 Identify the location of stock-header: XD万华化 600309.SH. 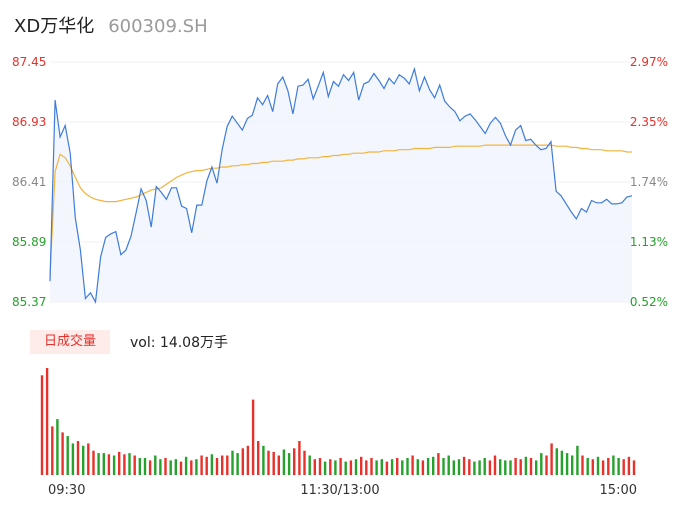
(111, 26).